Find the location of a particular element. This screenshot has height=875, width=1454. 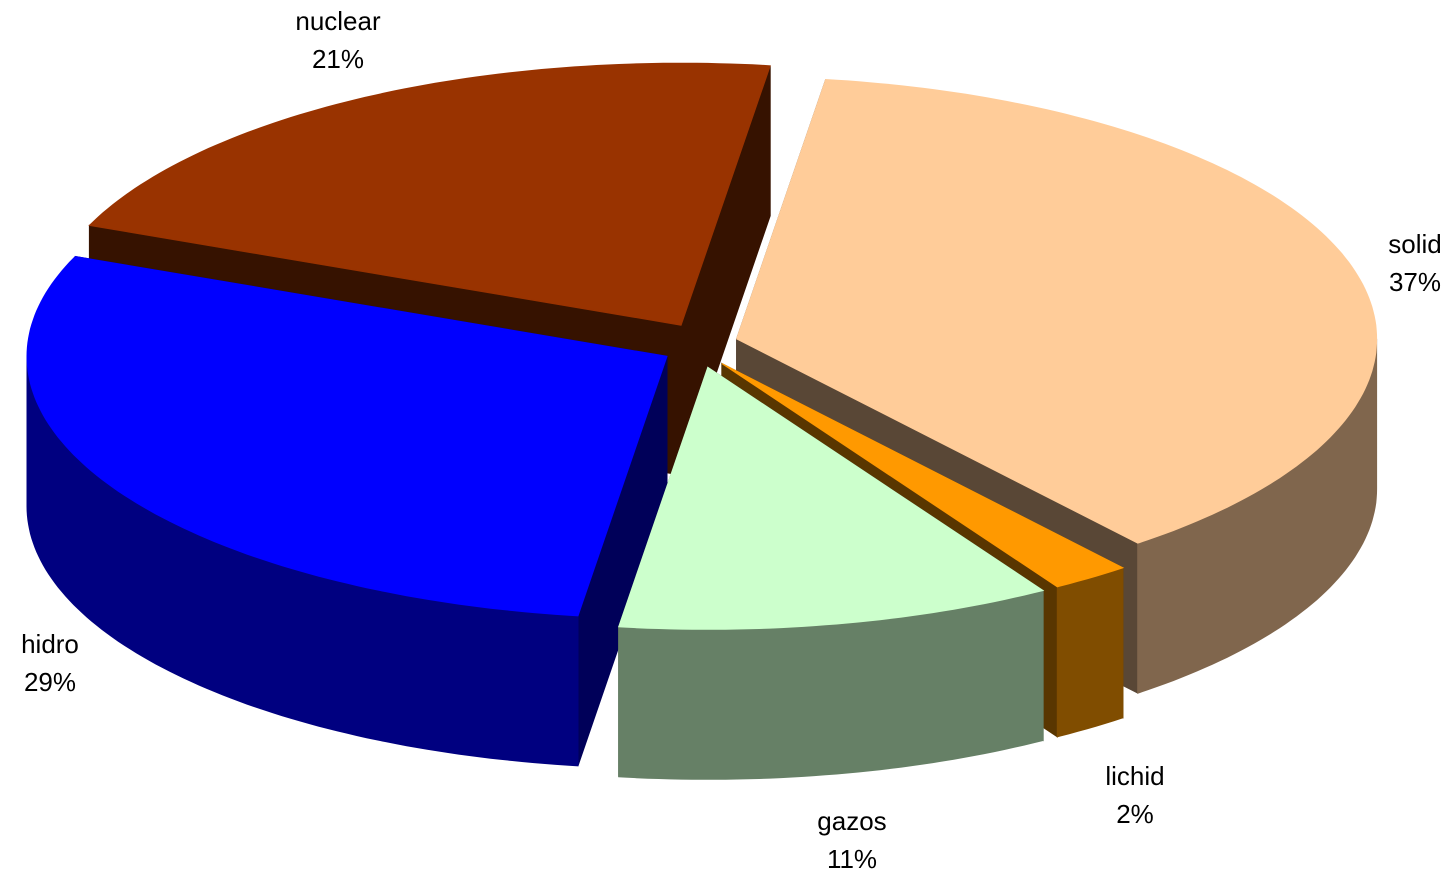

slice-label: hidro is located at coordinates (50, 644).